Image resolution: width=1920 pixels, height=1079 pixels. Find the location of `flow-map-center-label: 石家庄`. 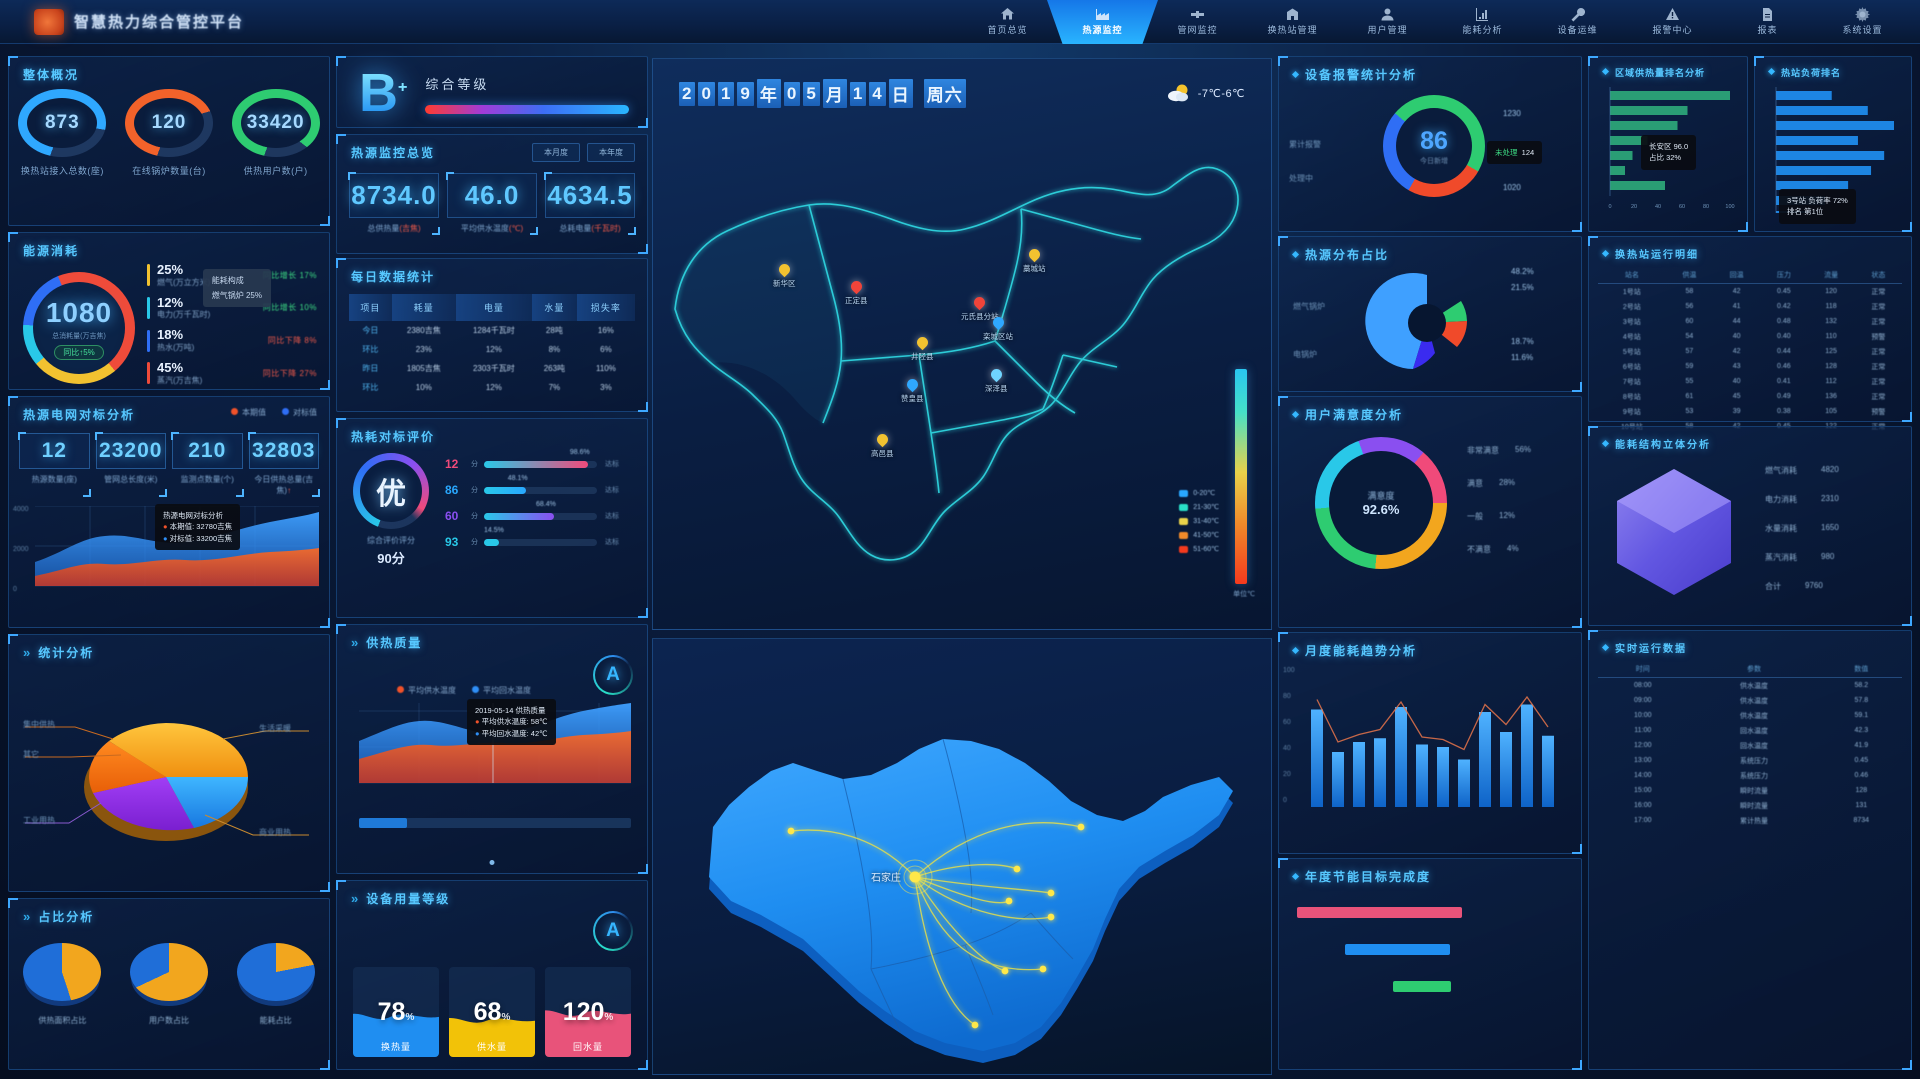

flow-map-center-label: 石家庄 is located at coordinates (886, 878).